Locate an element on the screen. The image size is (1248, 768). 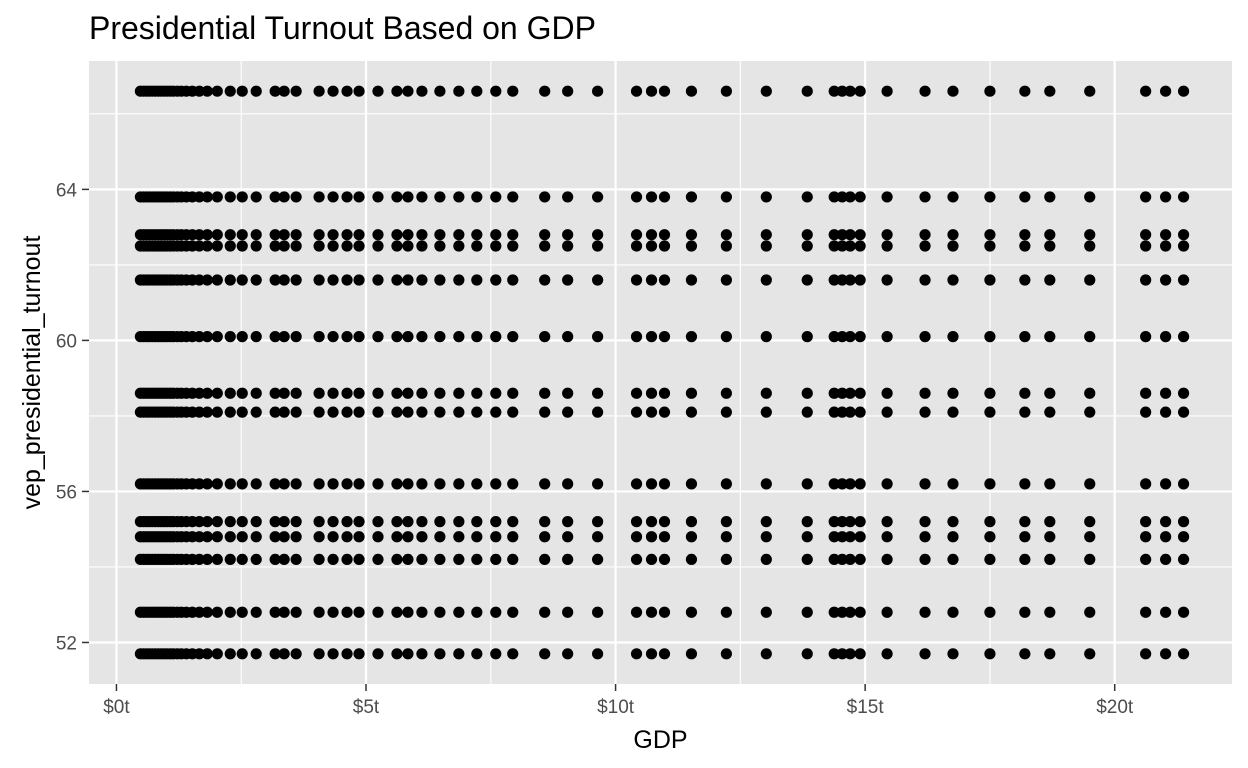
y-axis: 52 56 60 64 is located at coordinates (72, 417).